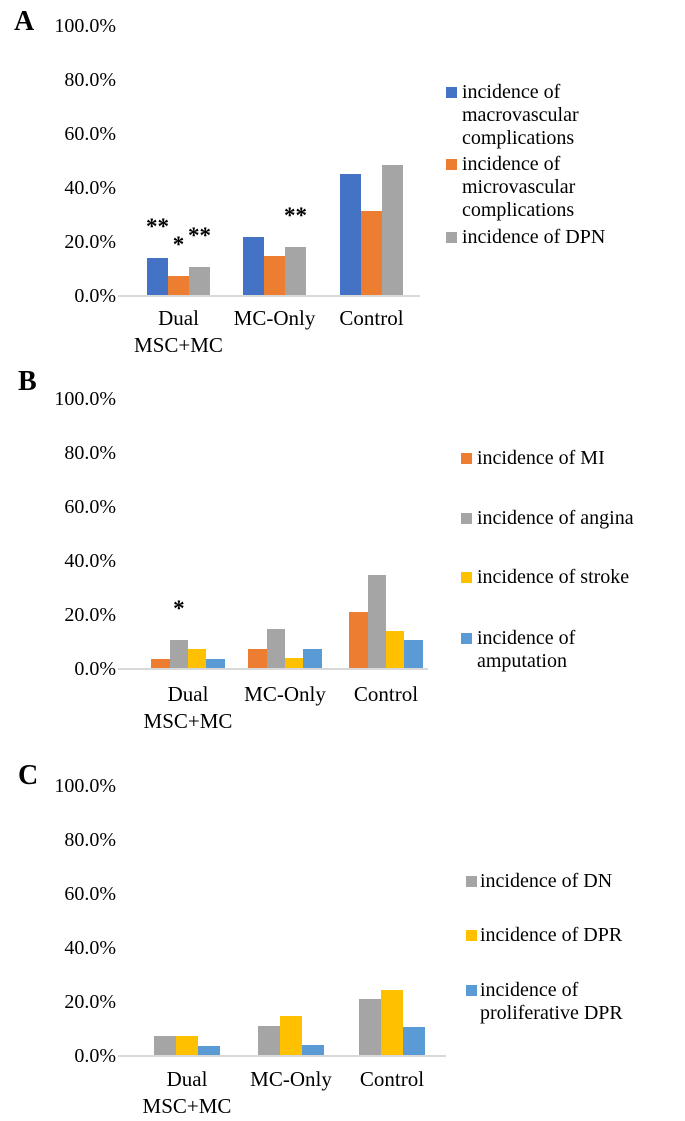 This screenshot has width=685, height=1121. I want to click on panel-letter-a: A, so click(24, 21).